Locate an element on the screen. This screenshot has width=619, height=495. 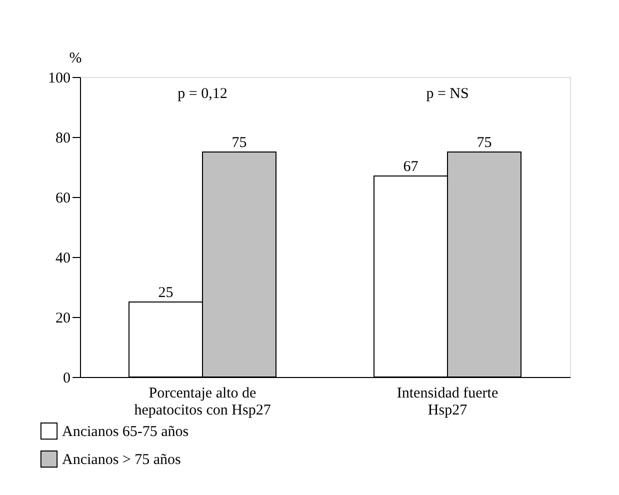
y-tick-label: 100 is located at coordinates (59, 78).